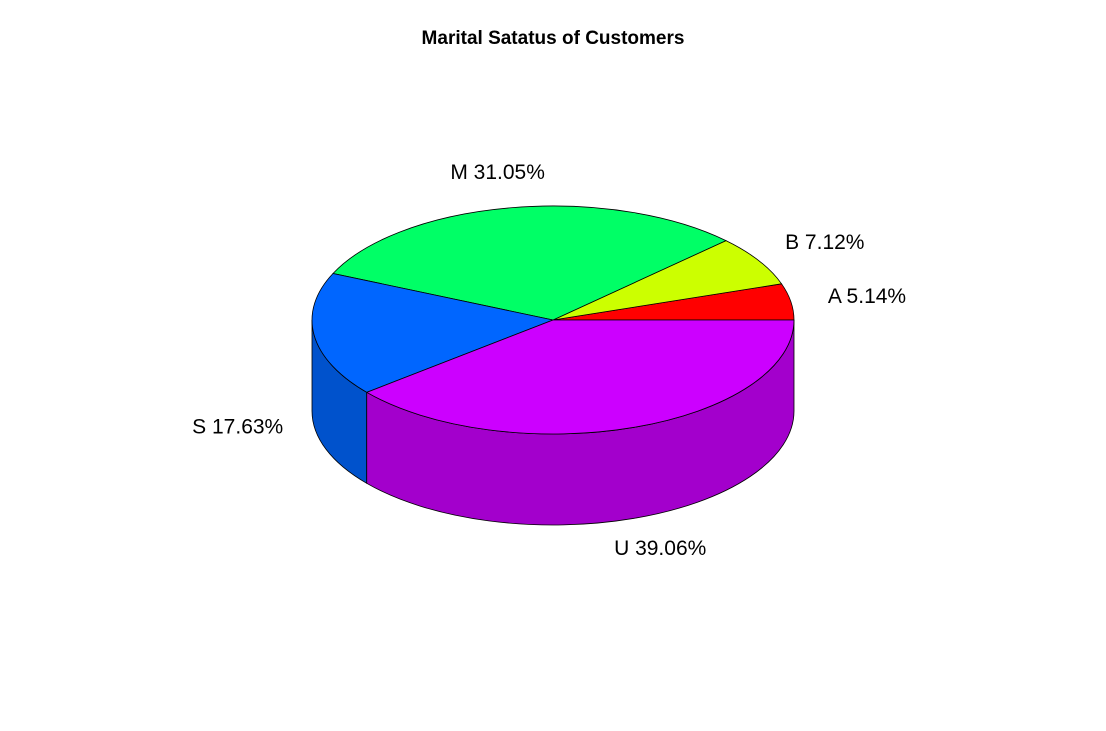 This screenshot has width=1106, height=731. What do you see at coordinates (667, 280) in the screenshot?
I see `pie-slice-B` at bounding box center [667, 280].